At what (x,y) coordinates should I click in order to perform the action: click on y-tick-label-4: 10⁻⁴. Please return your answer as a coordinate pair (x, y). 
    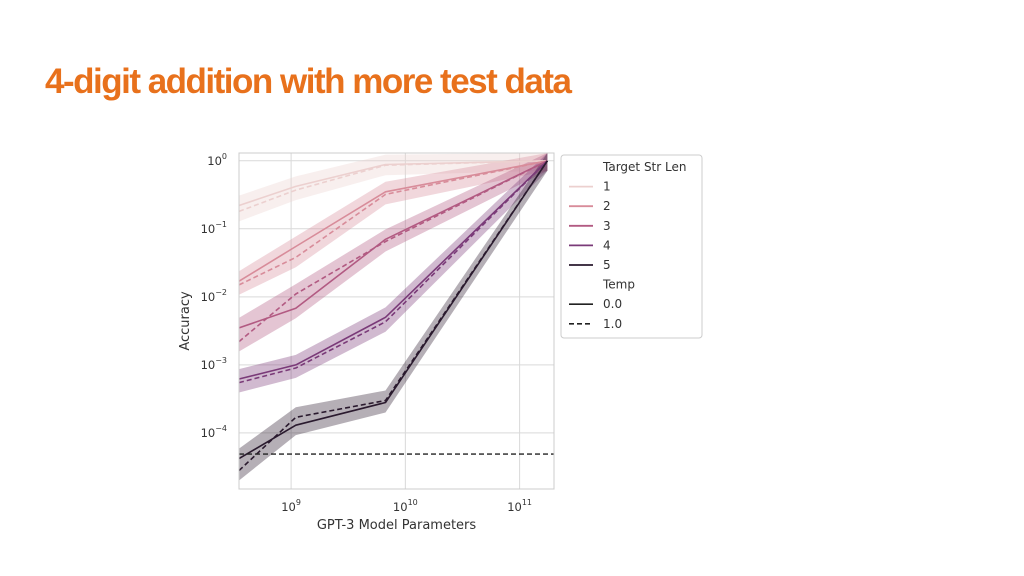
    Looking at the image, I should click on (214, 432).